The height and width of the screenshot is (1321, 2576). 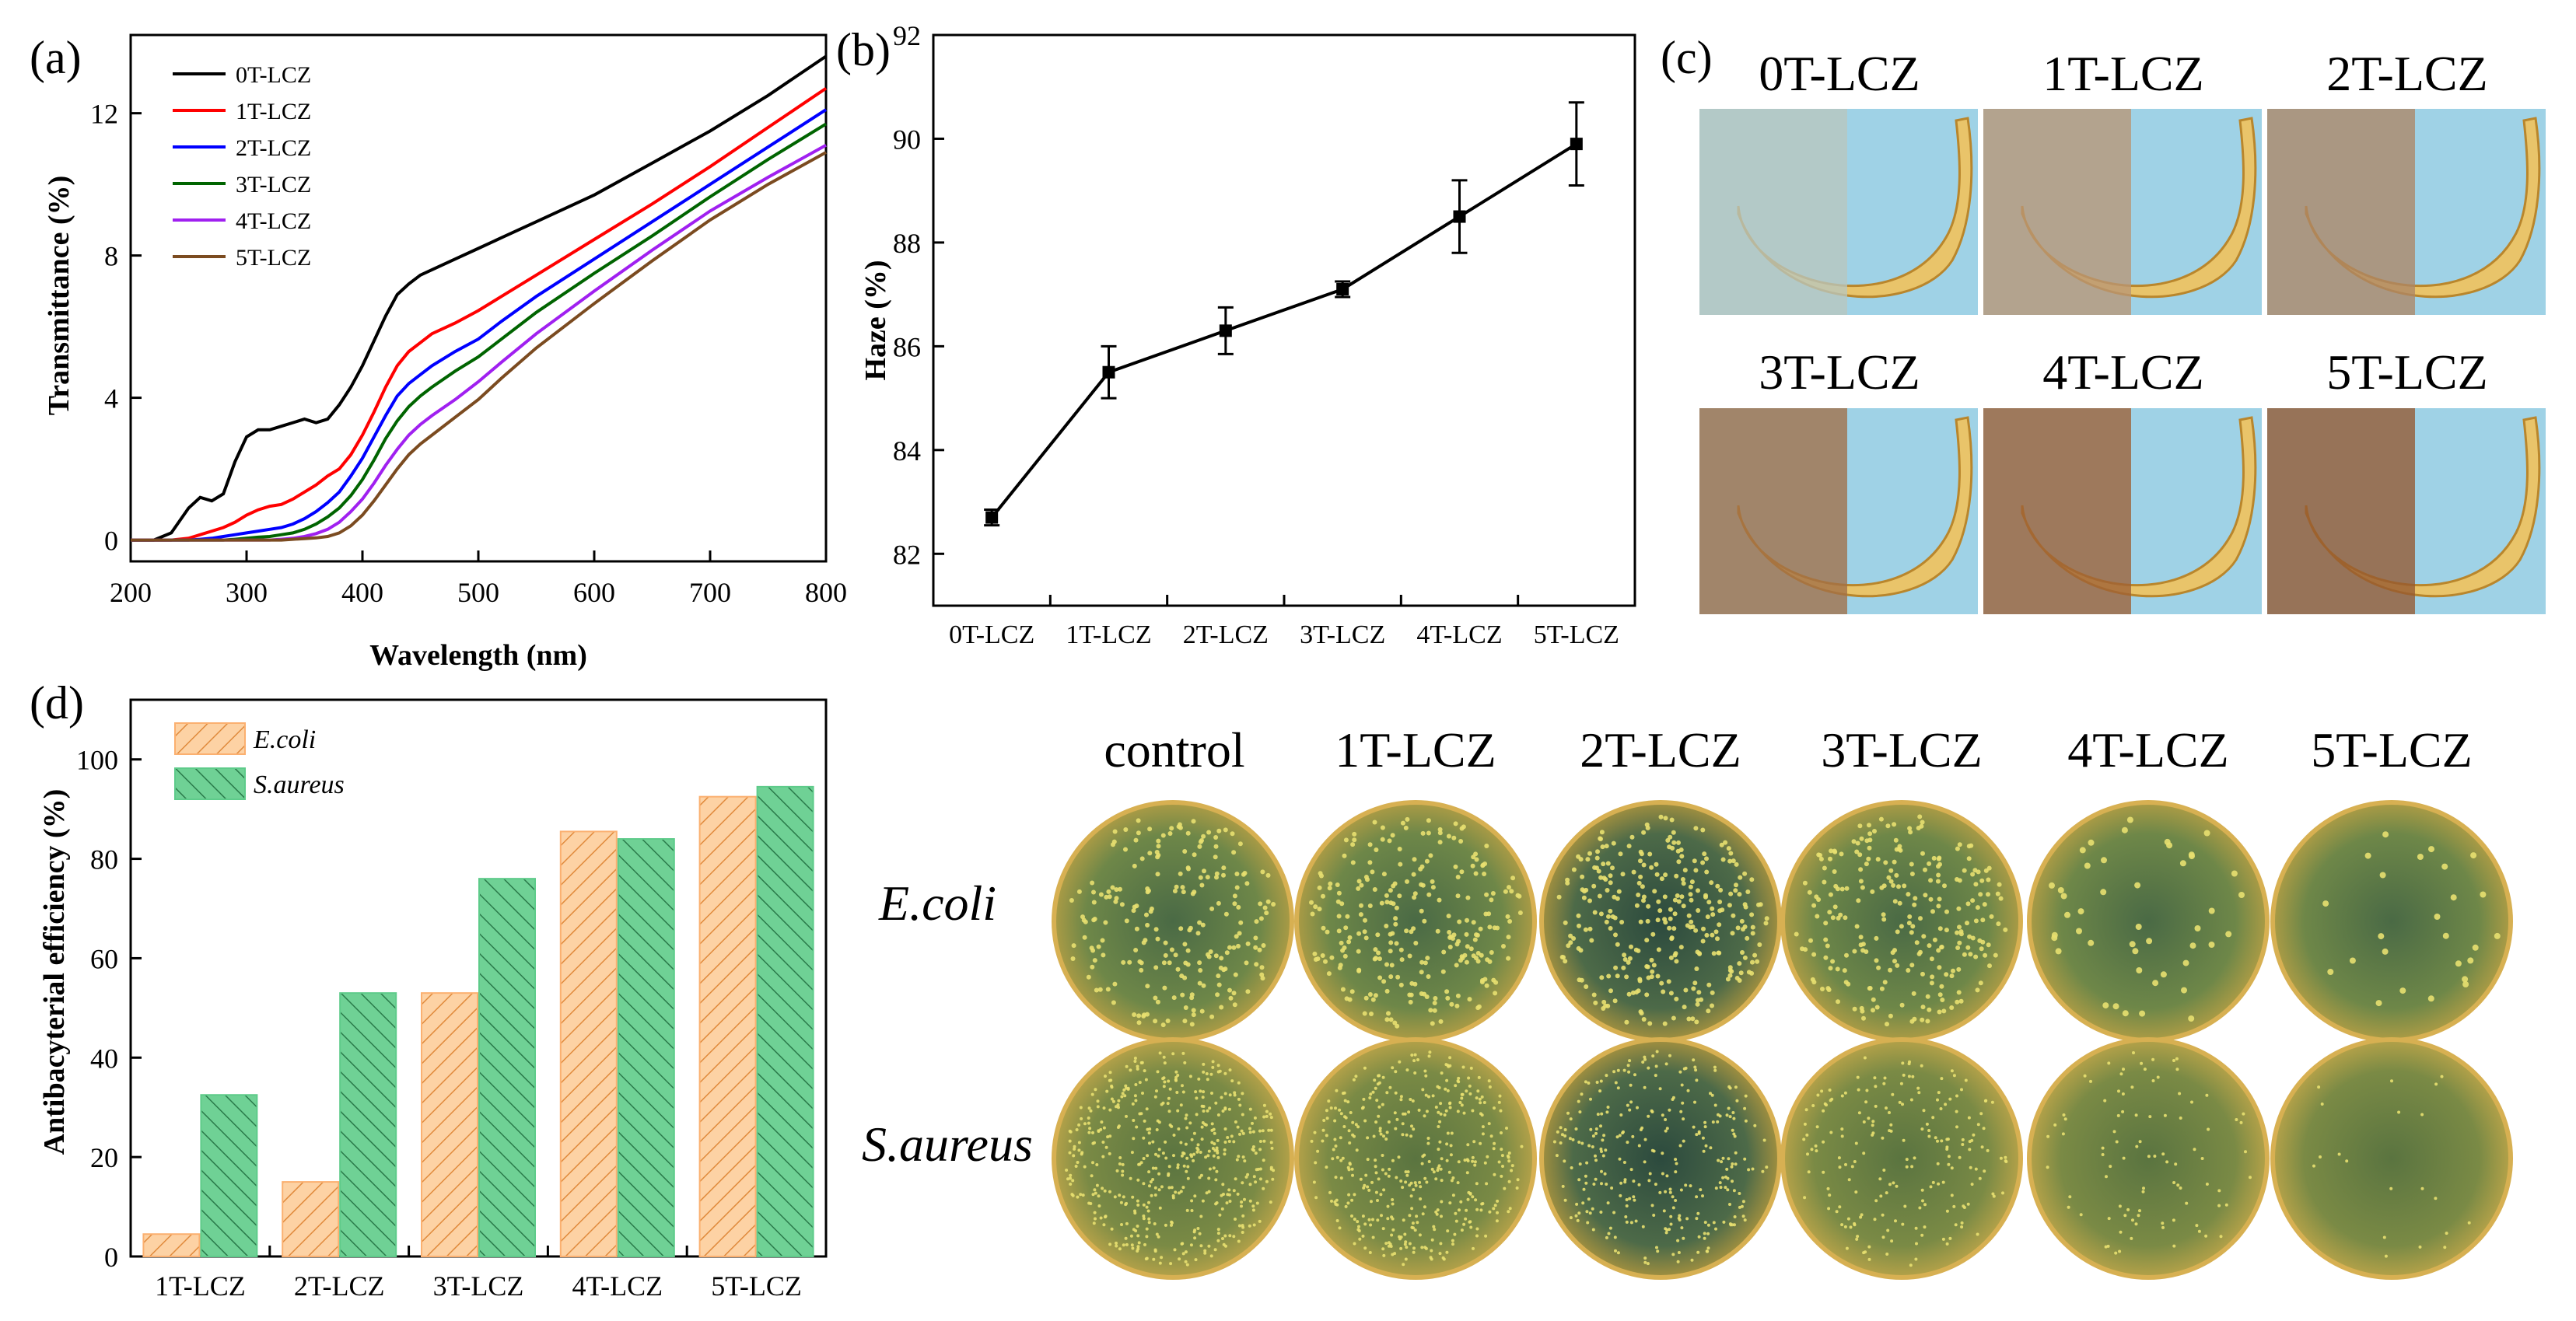 I want to click on banana-label-1: 1T-LCZ, so click(x=2123, y=73).